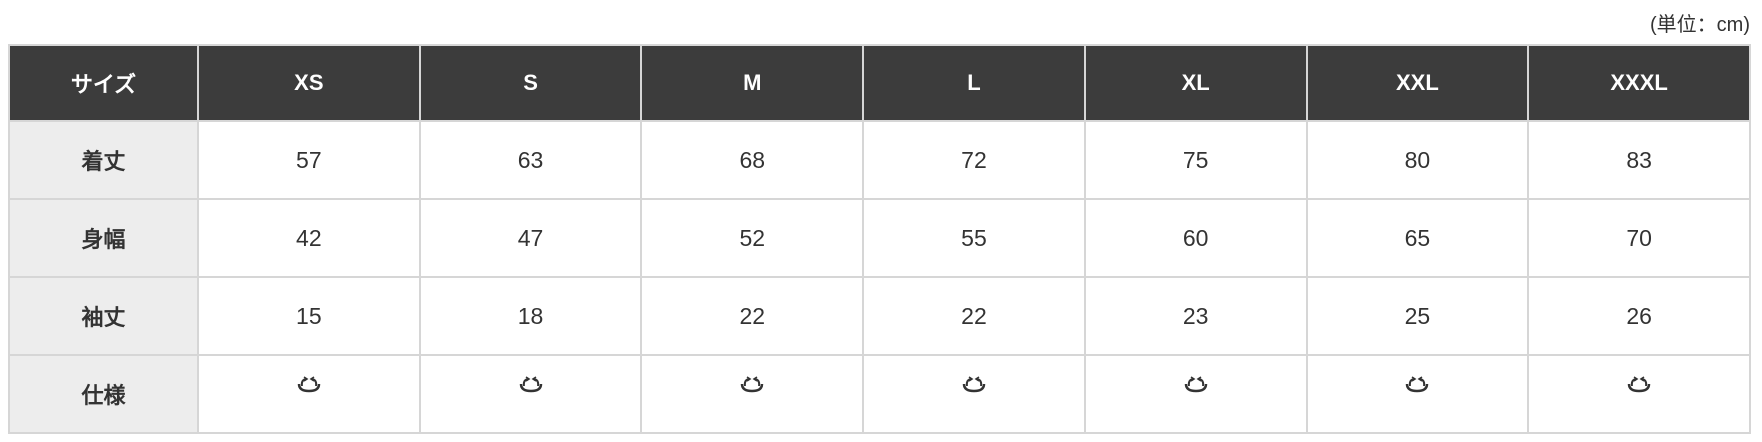 This screenshot has width=1762, height=442. Describe the element at coordinates (1195, 316) in the screenshot. I see `table-cell: 23` at that location.